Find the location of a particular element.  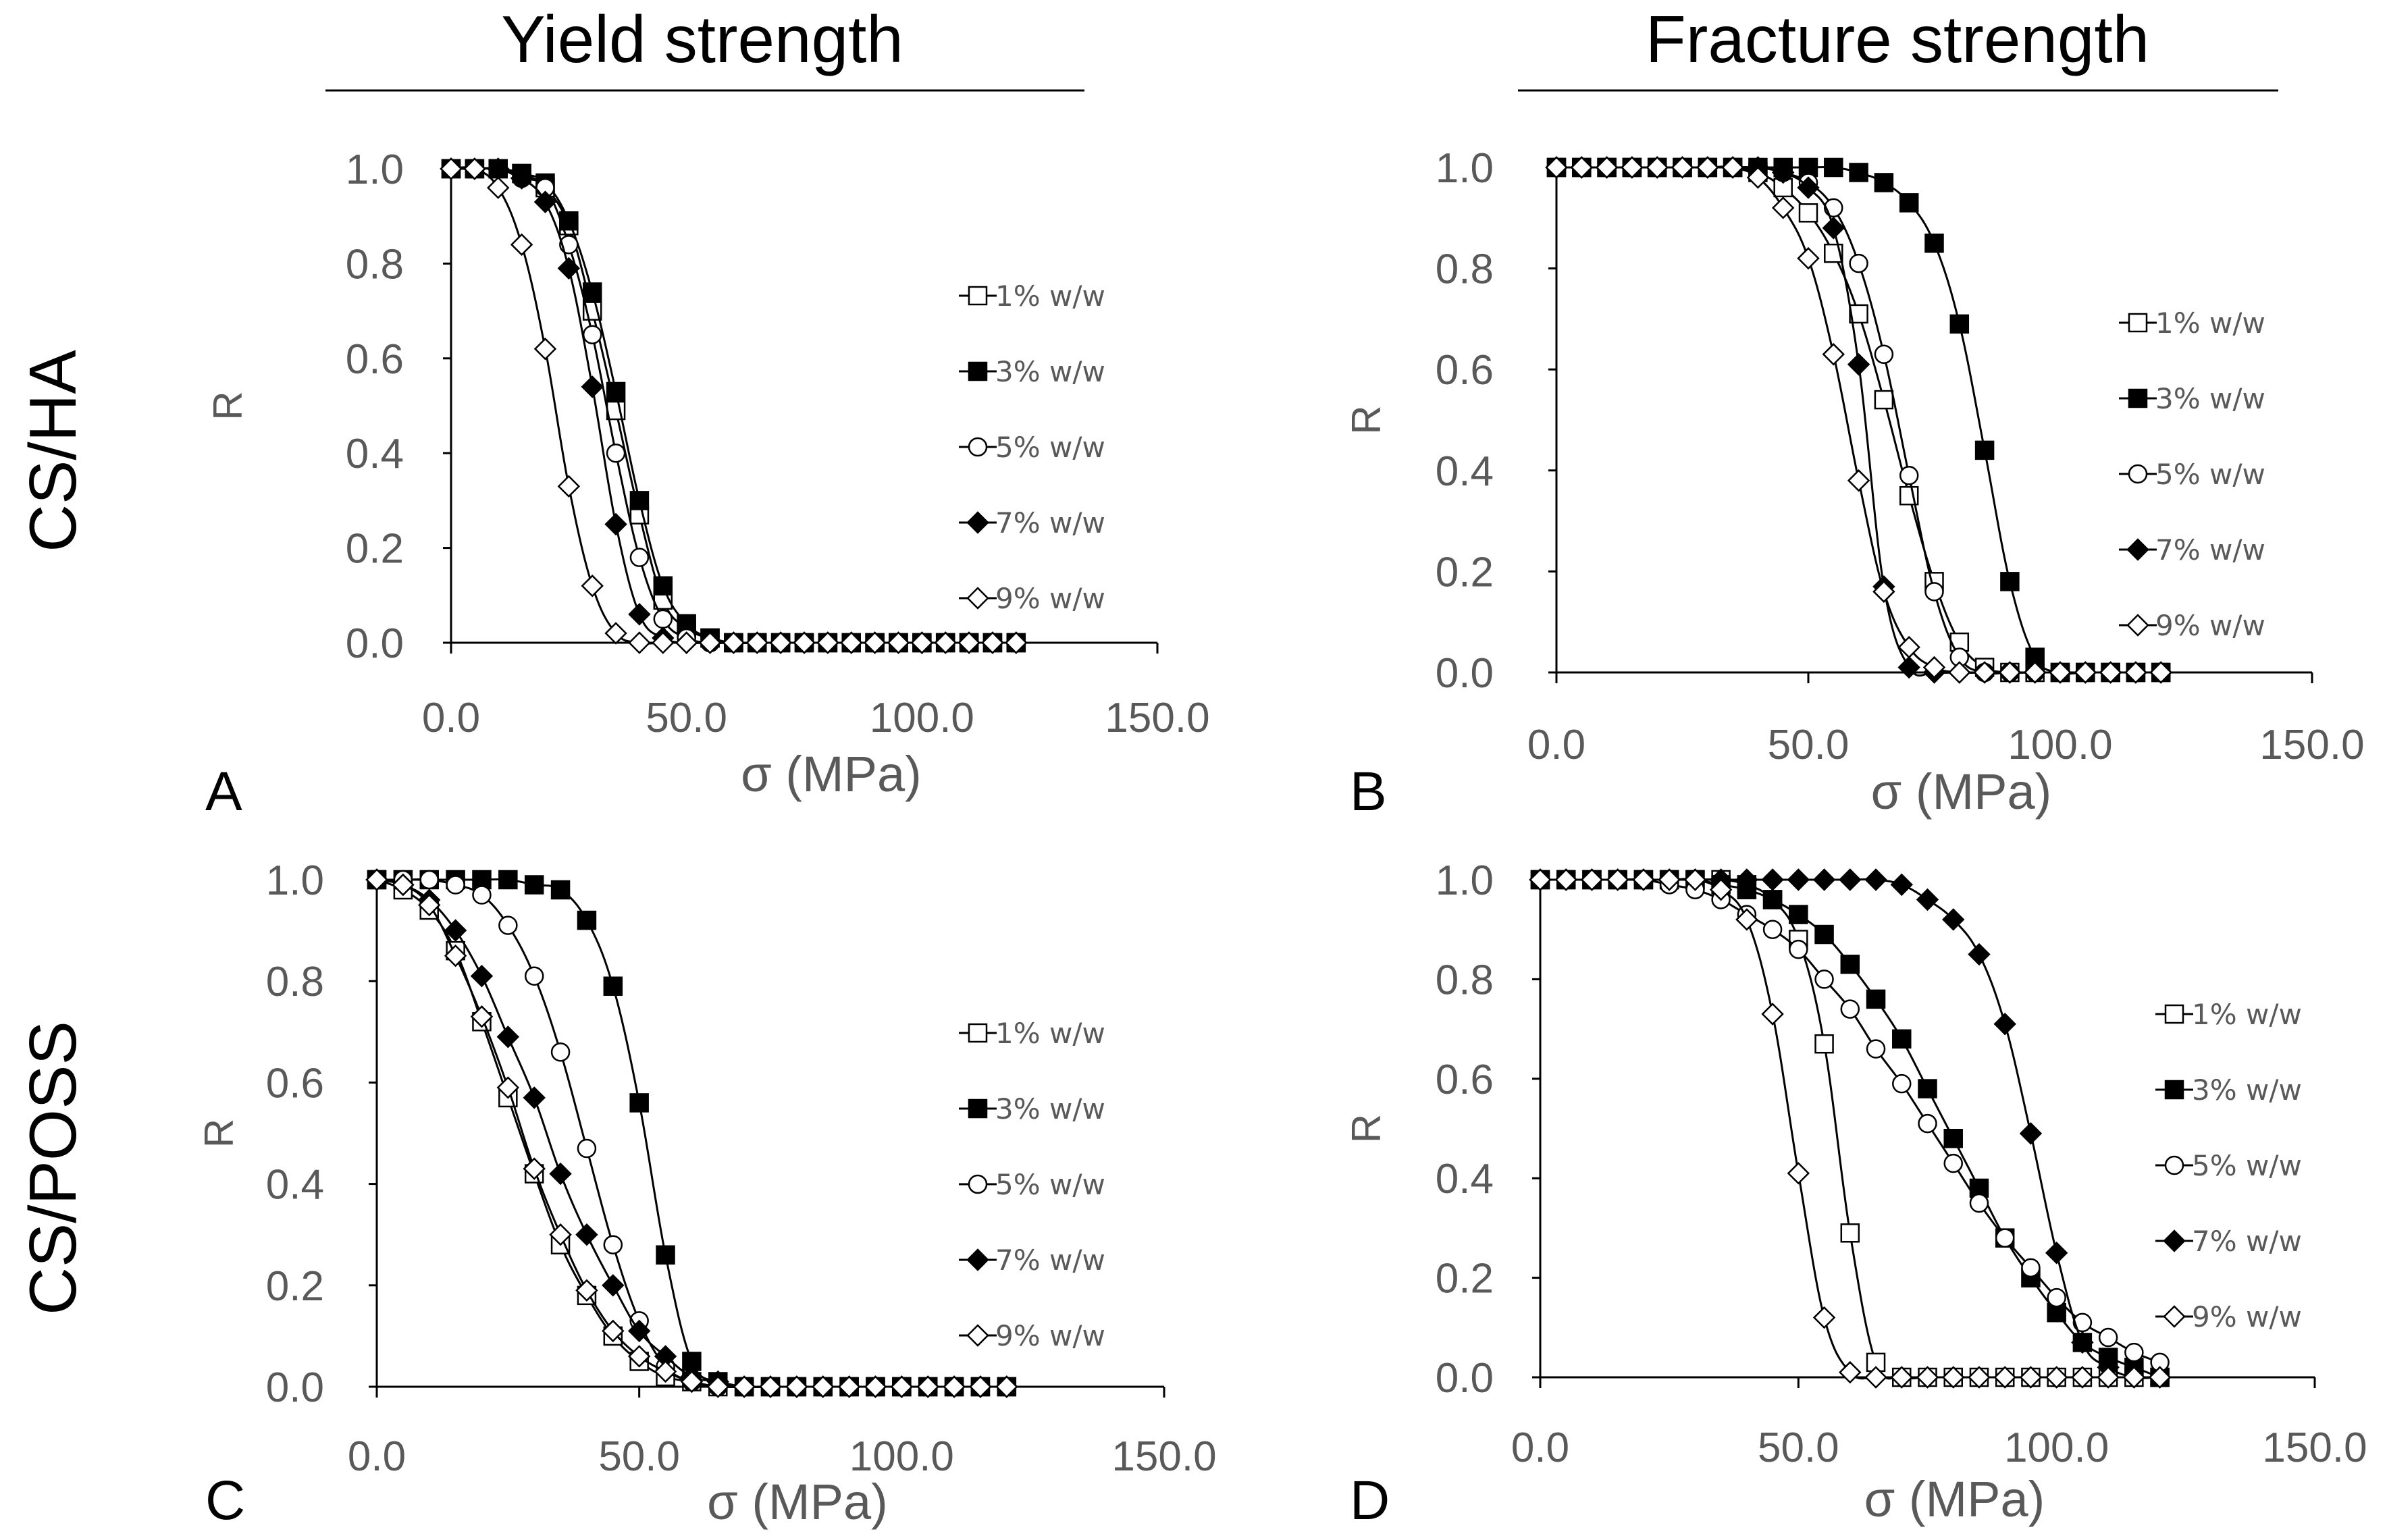

x-tick-label: 0.0 is located at coordinates (1556, 745).